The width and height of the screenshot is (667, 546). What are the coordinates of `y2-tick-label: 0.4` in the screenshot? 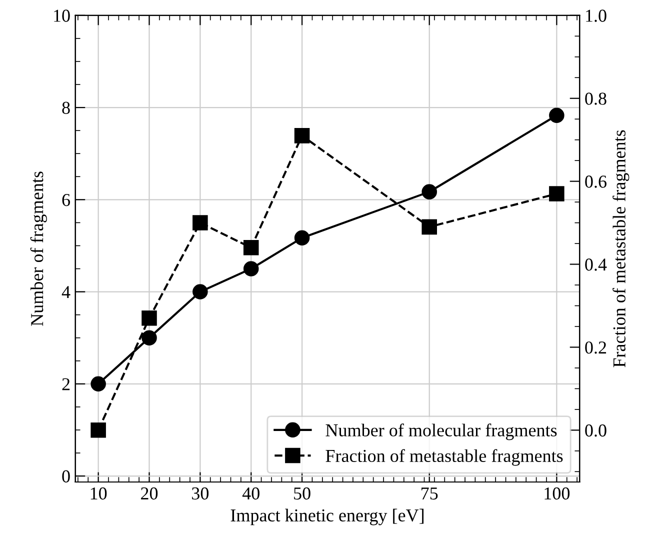 It's located at (596, 264).